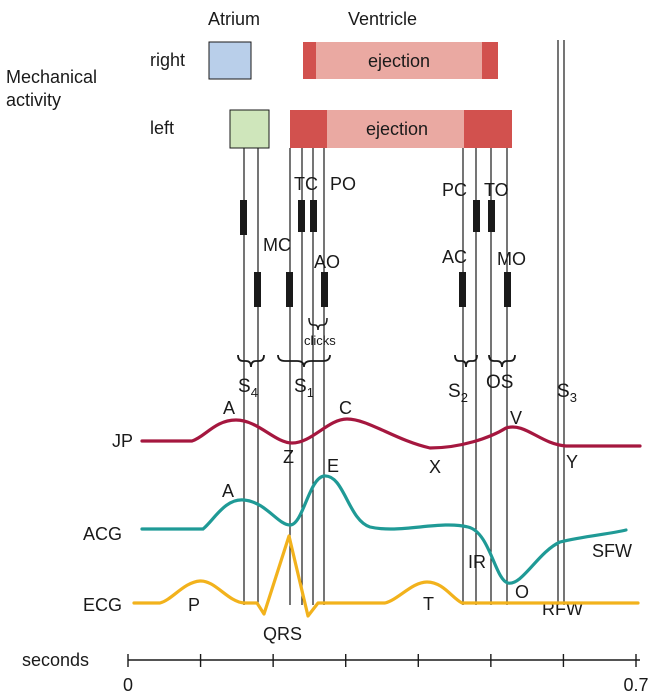 This screenshot has width=656, height=697. Describe the element at coordinates (249, 129) in the screenshot. I see `left-atrium-box` at that location.